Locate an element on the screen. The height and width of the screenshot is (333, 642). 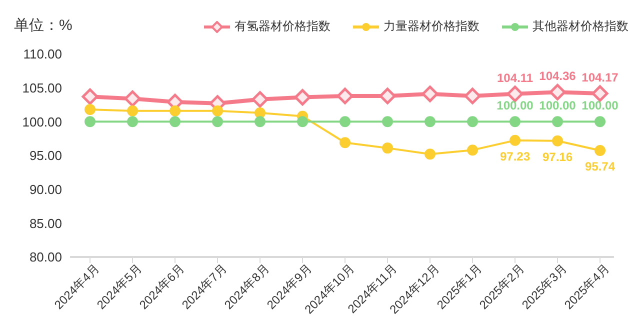
y-axis-title: 单位：% is located at coordinates (43, 25).